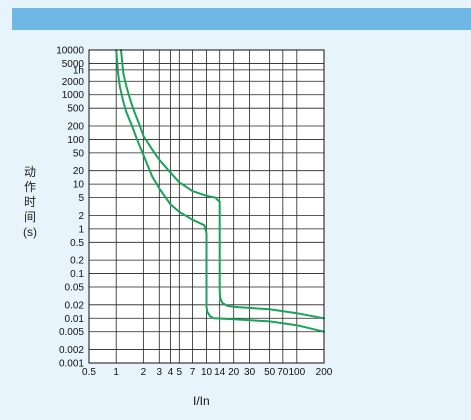 The image size is (471, 420). What do you see at coordinates (159, 372) in the screenshot?
I see `x-tick-label: 3` at bounding box center [159, 372].